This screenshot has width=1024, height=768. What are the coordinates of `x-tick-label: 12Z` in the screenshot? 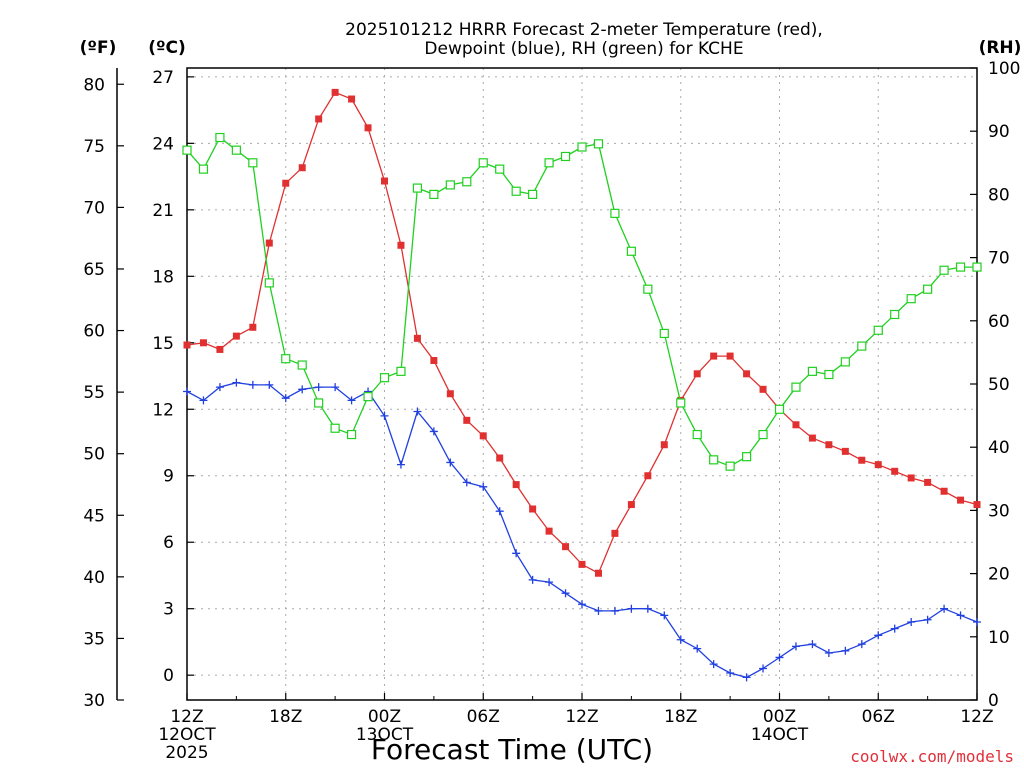 It's located at (186, 717).